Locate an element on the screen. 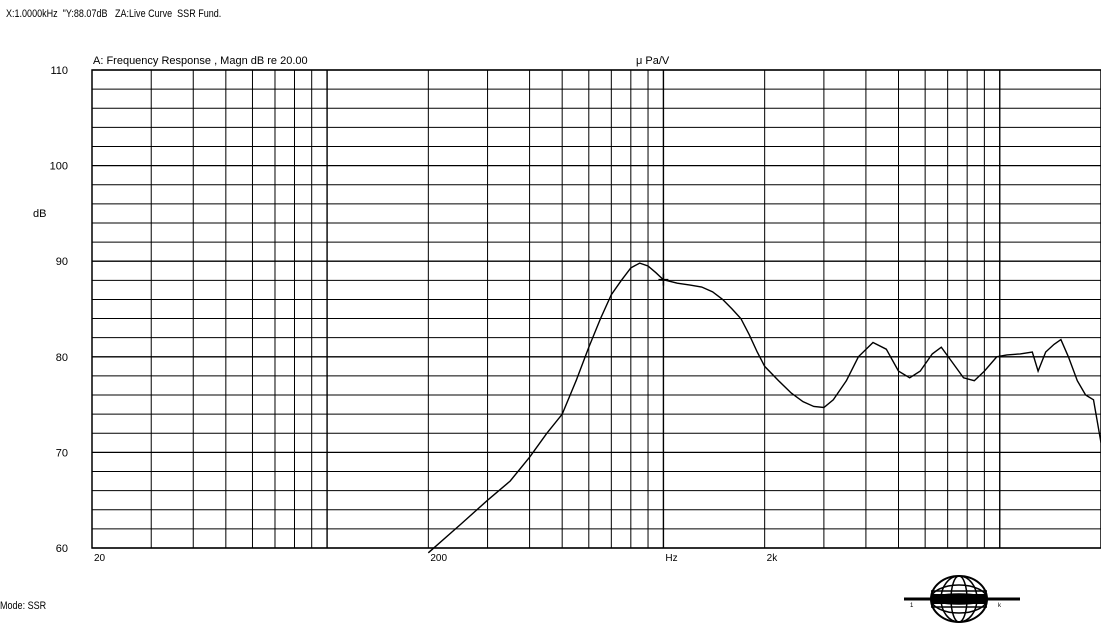 Image resolution: width=1101 pixels, height=624 pixels. x-tick-label: 200 is located at coordinates (438, 558).